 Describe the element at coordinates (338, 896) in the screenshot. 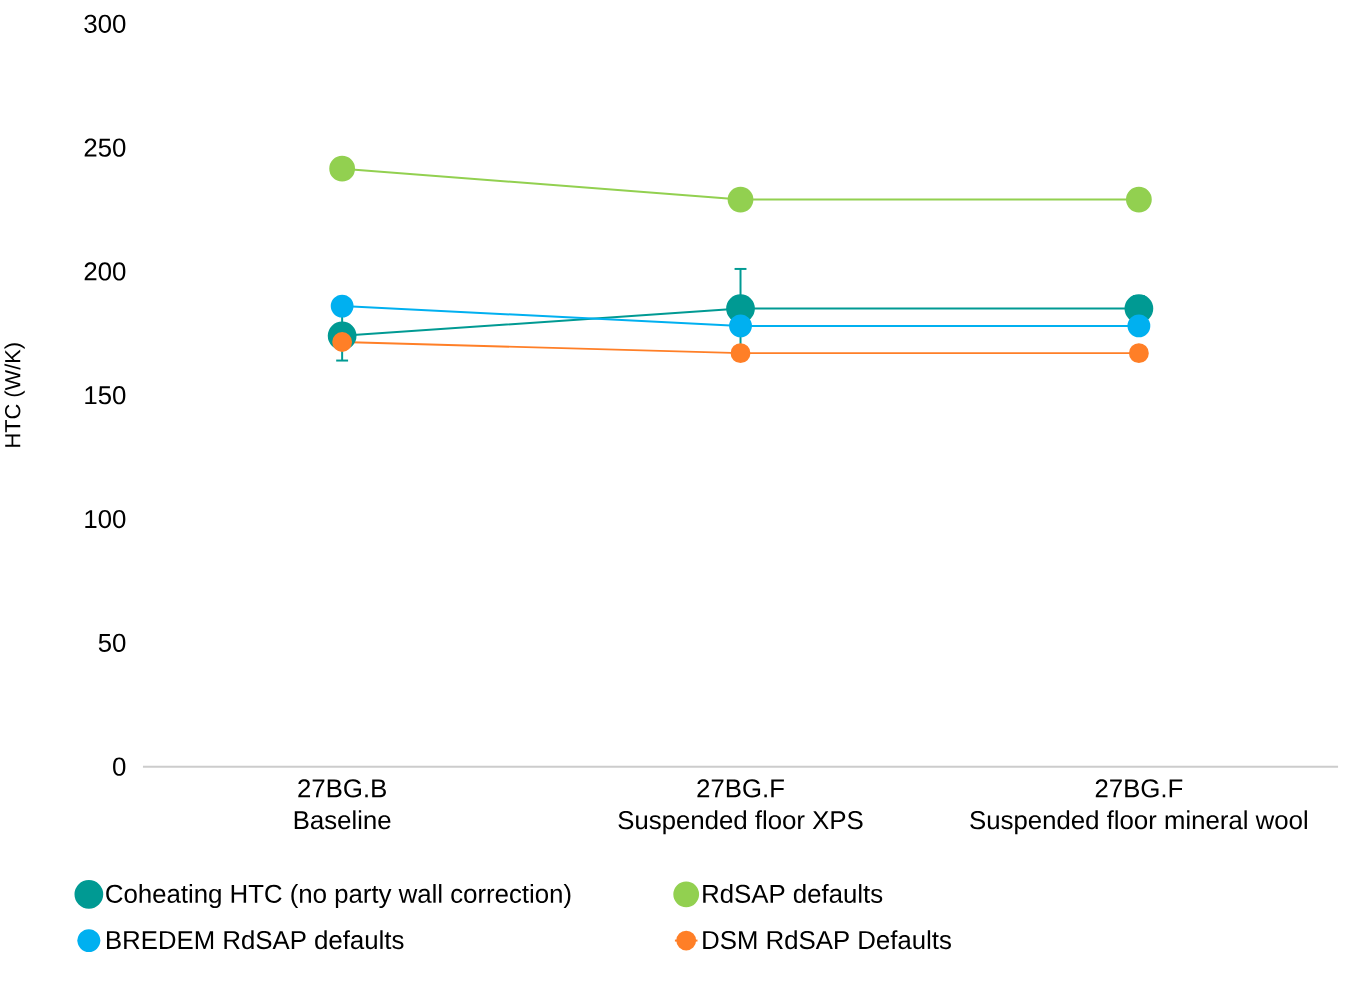

I see `legend-label: Coheating HTC (no party wall correction)` at that location.